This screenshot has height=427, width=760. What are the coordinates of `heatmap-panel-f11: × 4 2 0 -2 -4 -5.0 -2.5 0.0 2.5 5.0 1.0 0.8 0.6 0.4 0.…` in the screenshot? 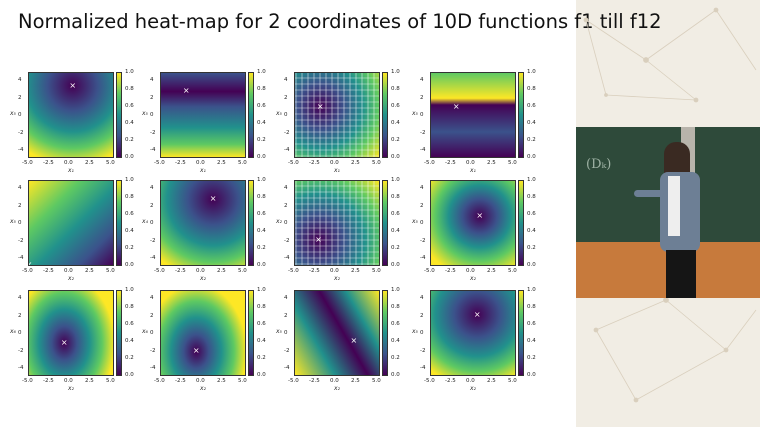 It's located at (344, 343).